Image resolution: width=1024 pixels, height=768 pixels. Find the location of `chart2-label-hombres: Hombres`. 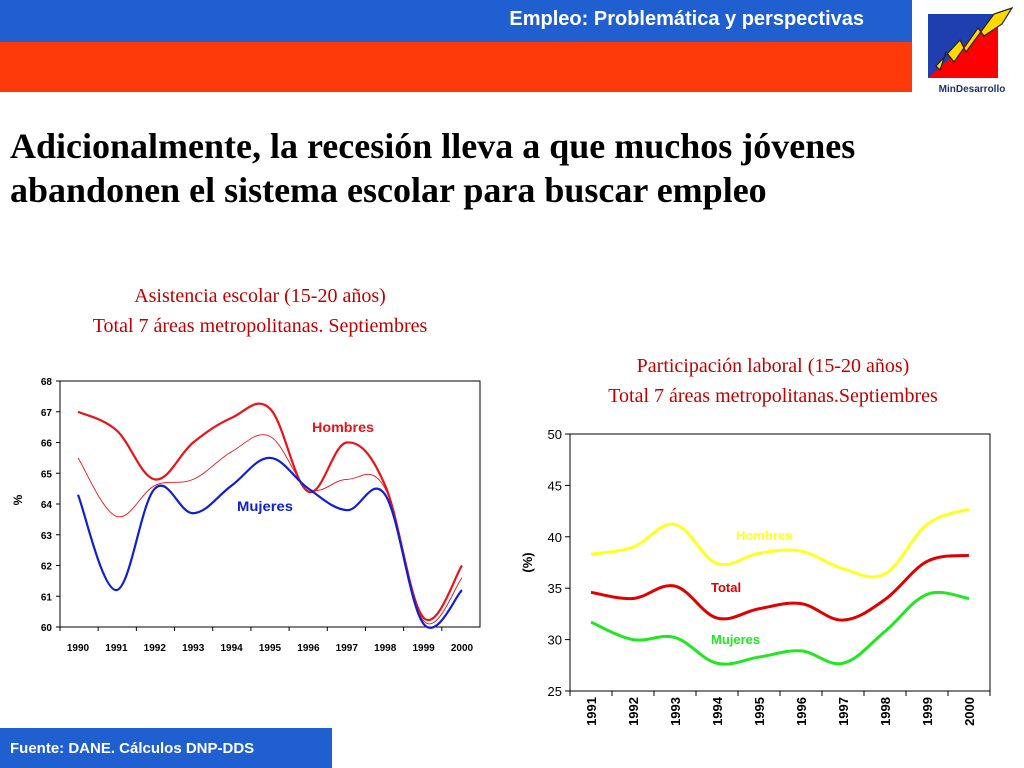

chart2-label-hombres: Hombres is located at coordinates (764, 535).